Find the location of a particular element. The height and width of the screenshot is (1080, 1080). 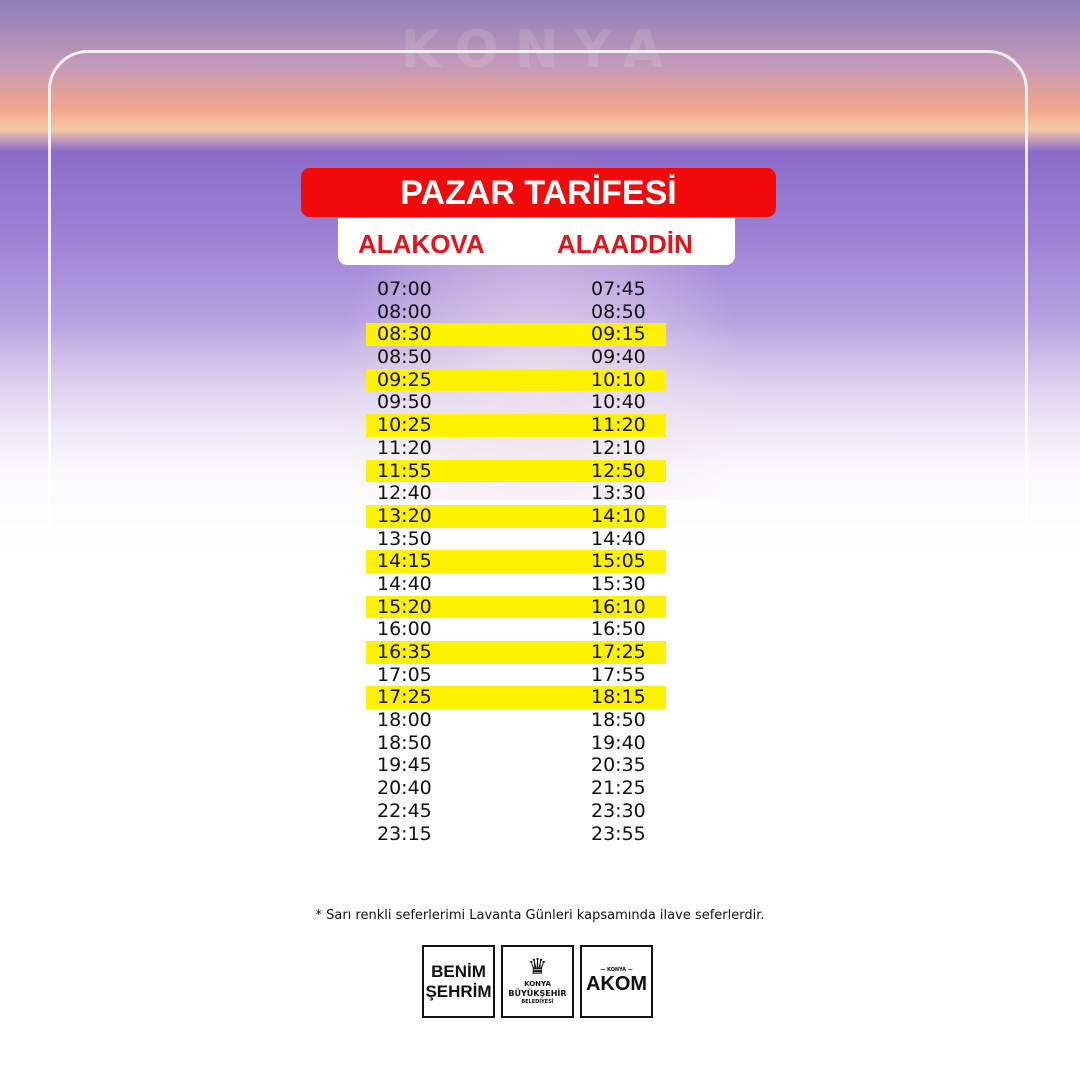

departure-alaaddin: 19:40 is located at coordinates (618, 742).